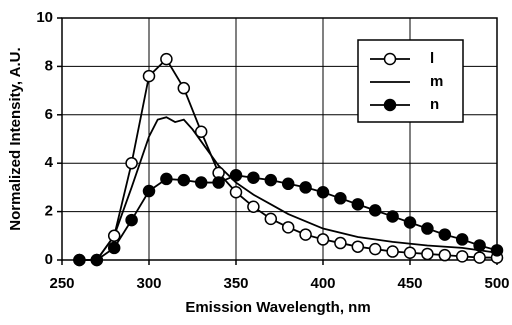 This screenshot has height=325, width=512. I want to click on x-tick-label: 300, so click(148, 283).